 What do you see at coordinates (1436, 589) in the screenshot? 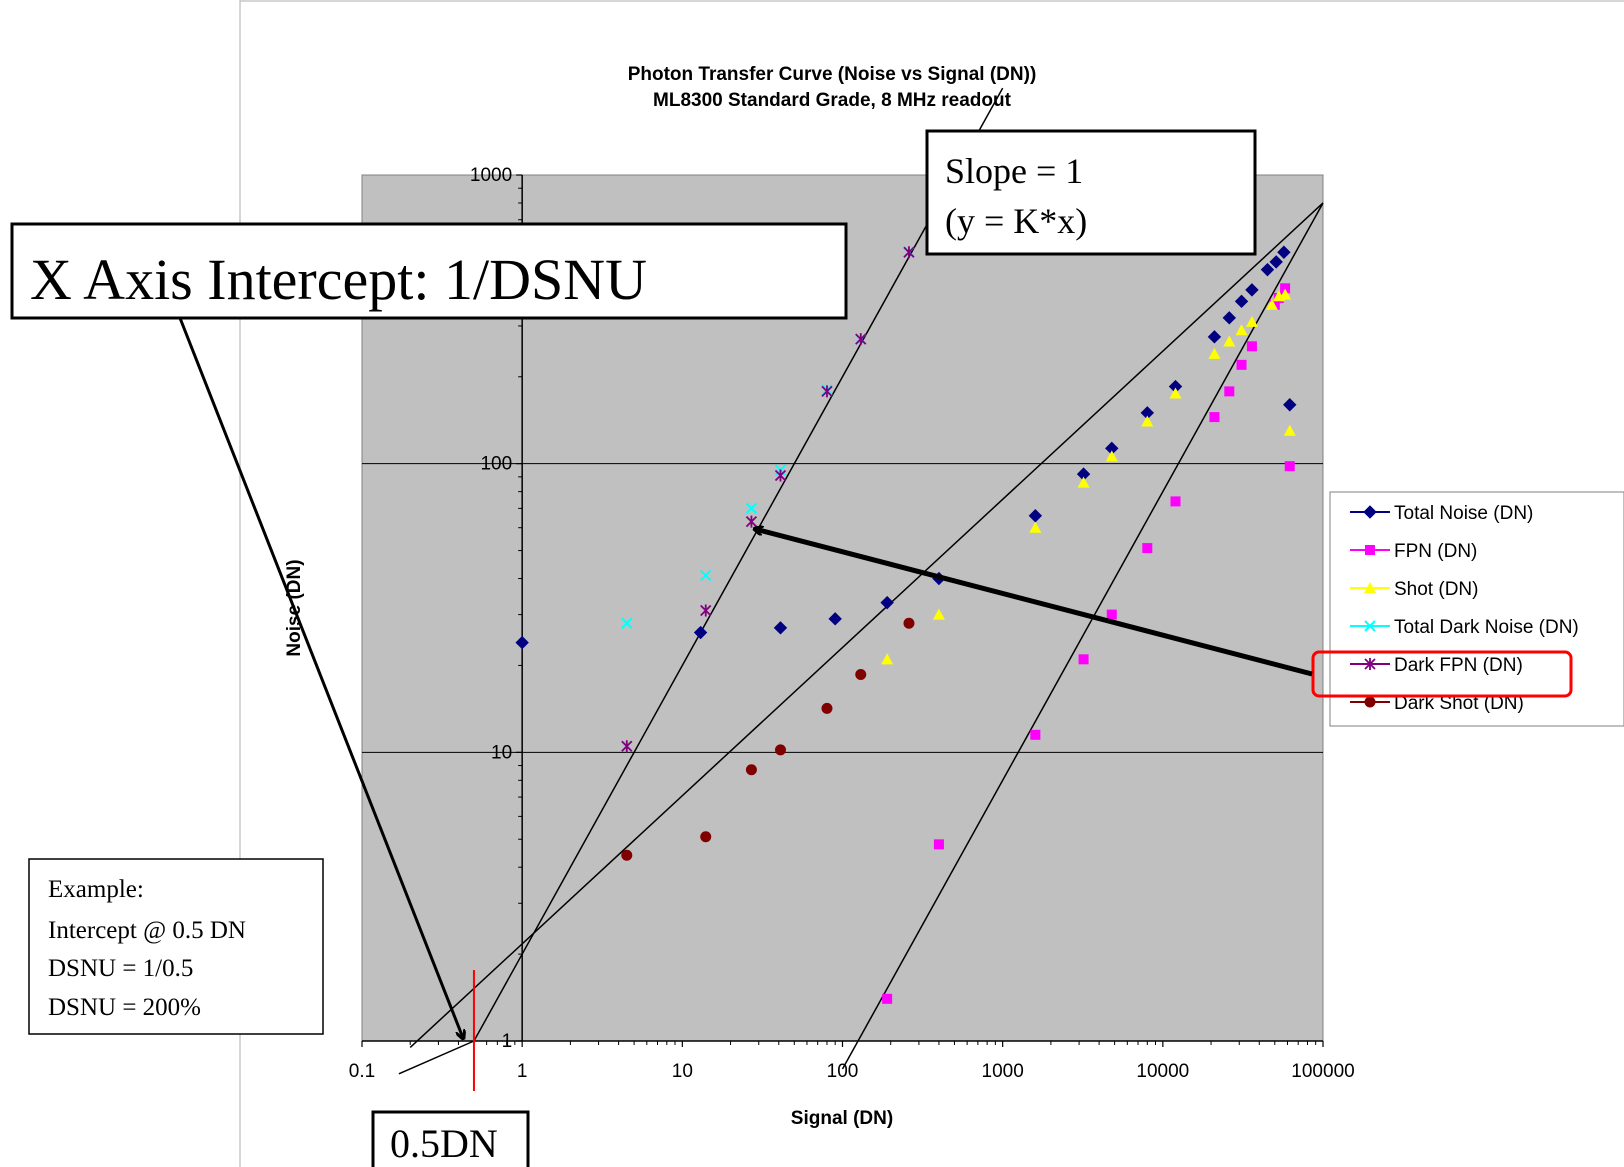
I see `legend-label-shot-dn: Shot (DN)` at bounding box center [1436, 589].